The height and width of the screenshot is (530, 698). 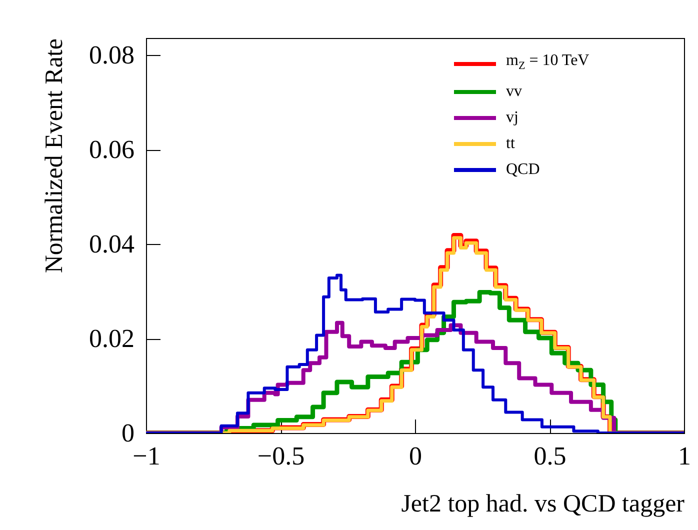 I want to click on x-tick-label: 1, so click(x=684, y=456).